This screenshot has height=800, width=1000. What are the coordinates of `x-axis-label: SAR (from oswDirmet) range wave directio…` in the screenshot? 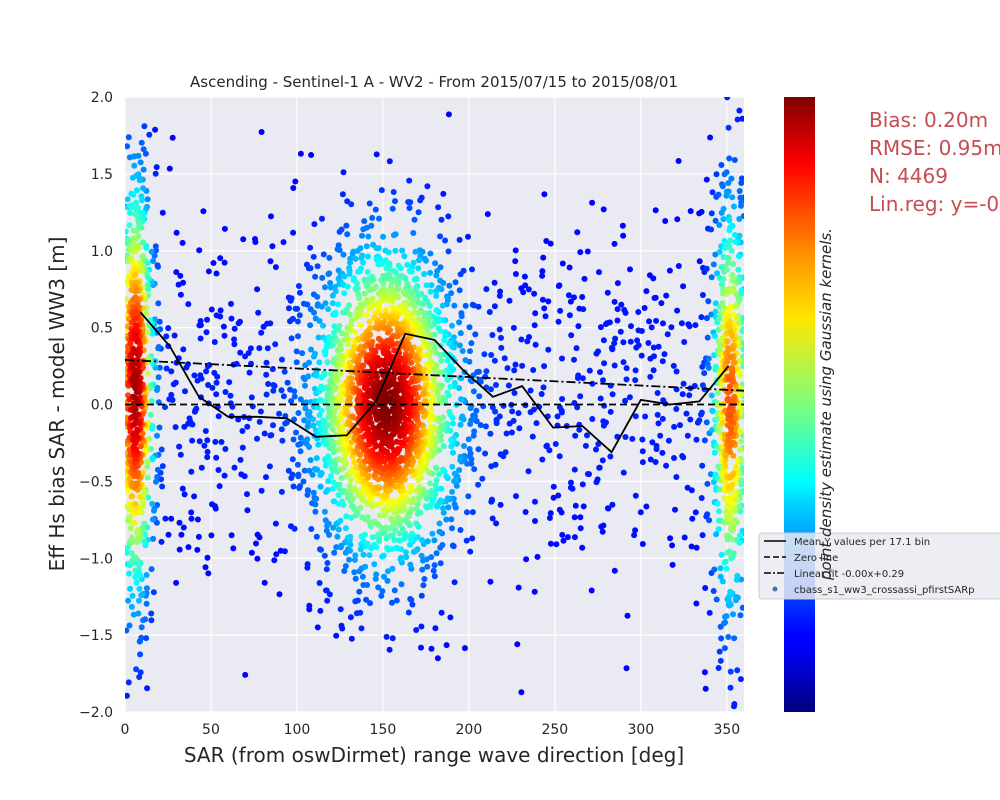 It's located at (434, 755).